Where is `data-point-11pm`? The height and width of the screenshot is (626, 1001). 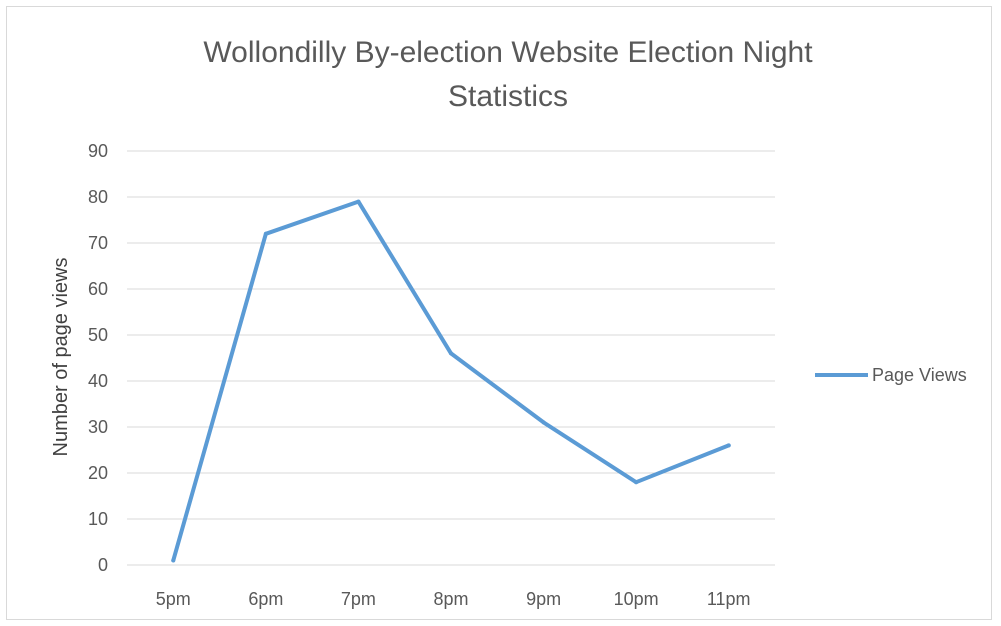
data-point-11pm is located at coordinates (728, 445).